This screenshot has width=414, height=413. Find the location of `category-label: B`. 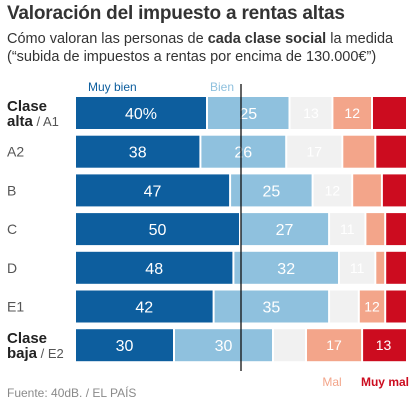

category-label: B is located at coordinates (11, 190).